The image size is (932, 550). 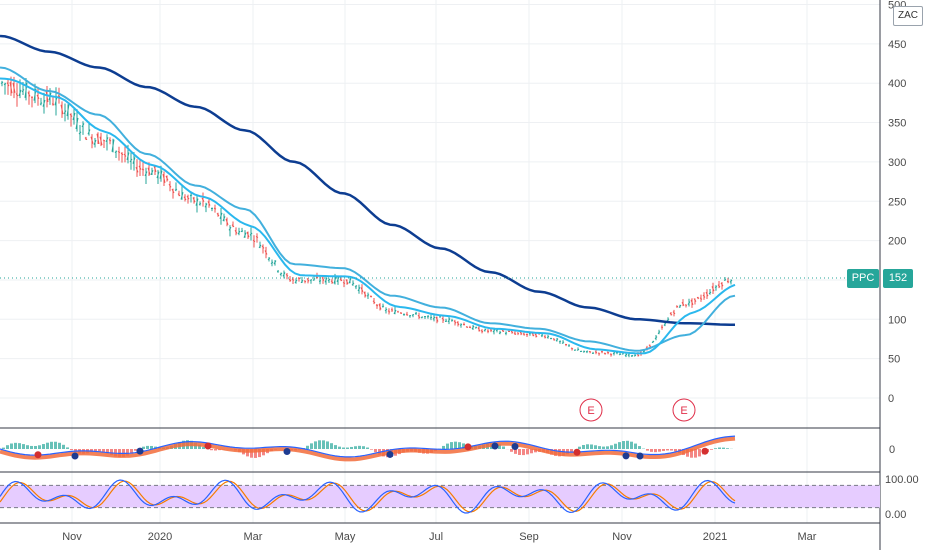 I want to click on macd-signal-line, so click(x=368, y=449).